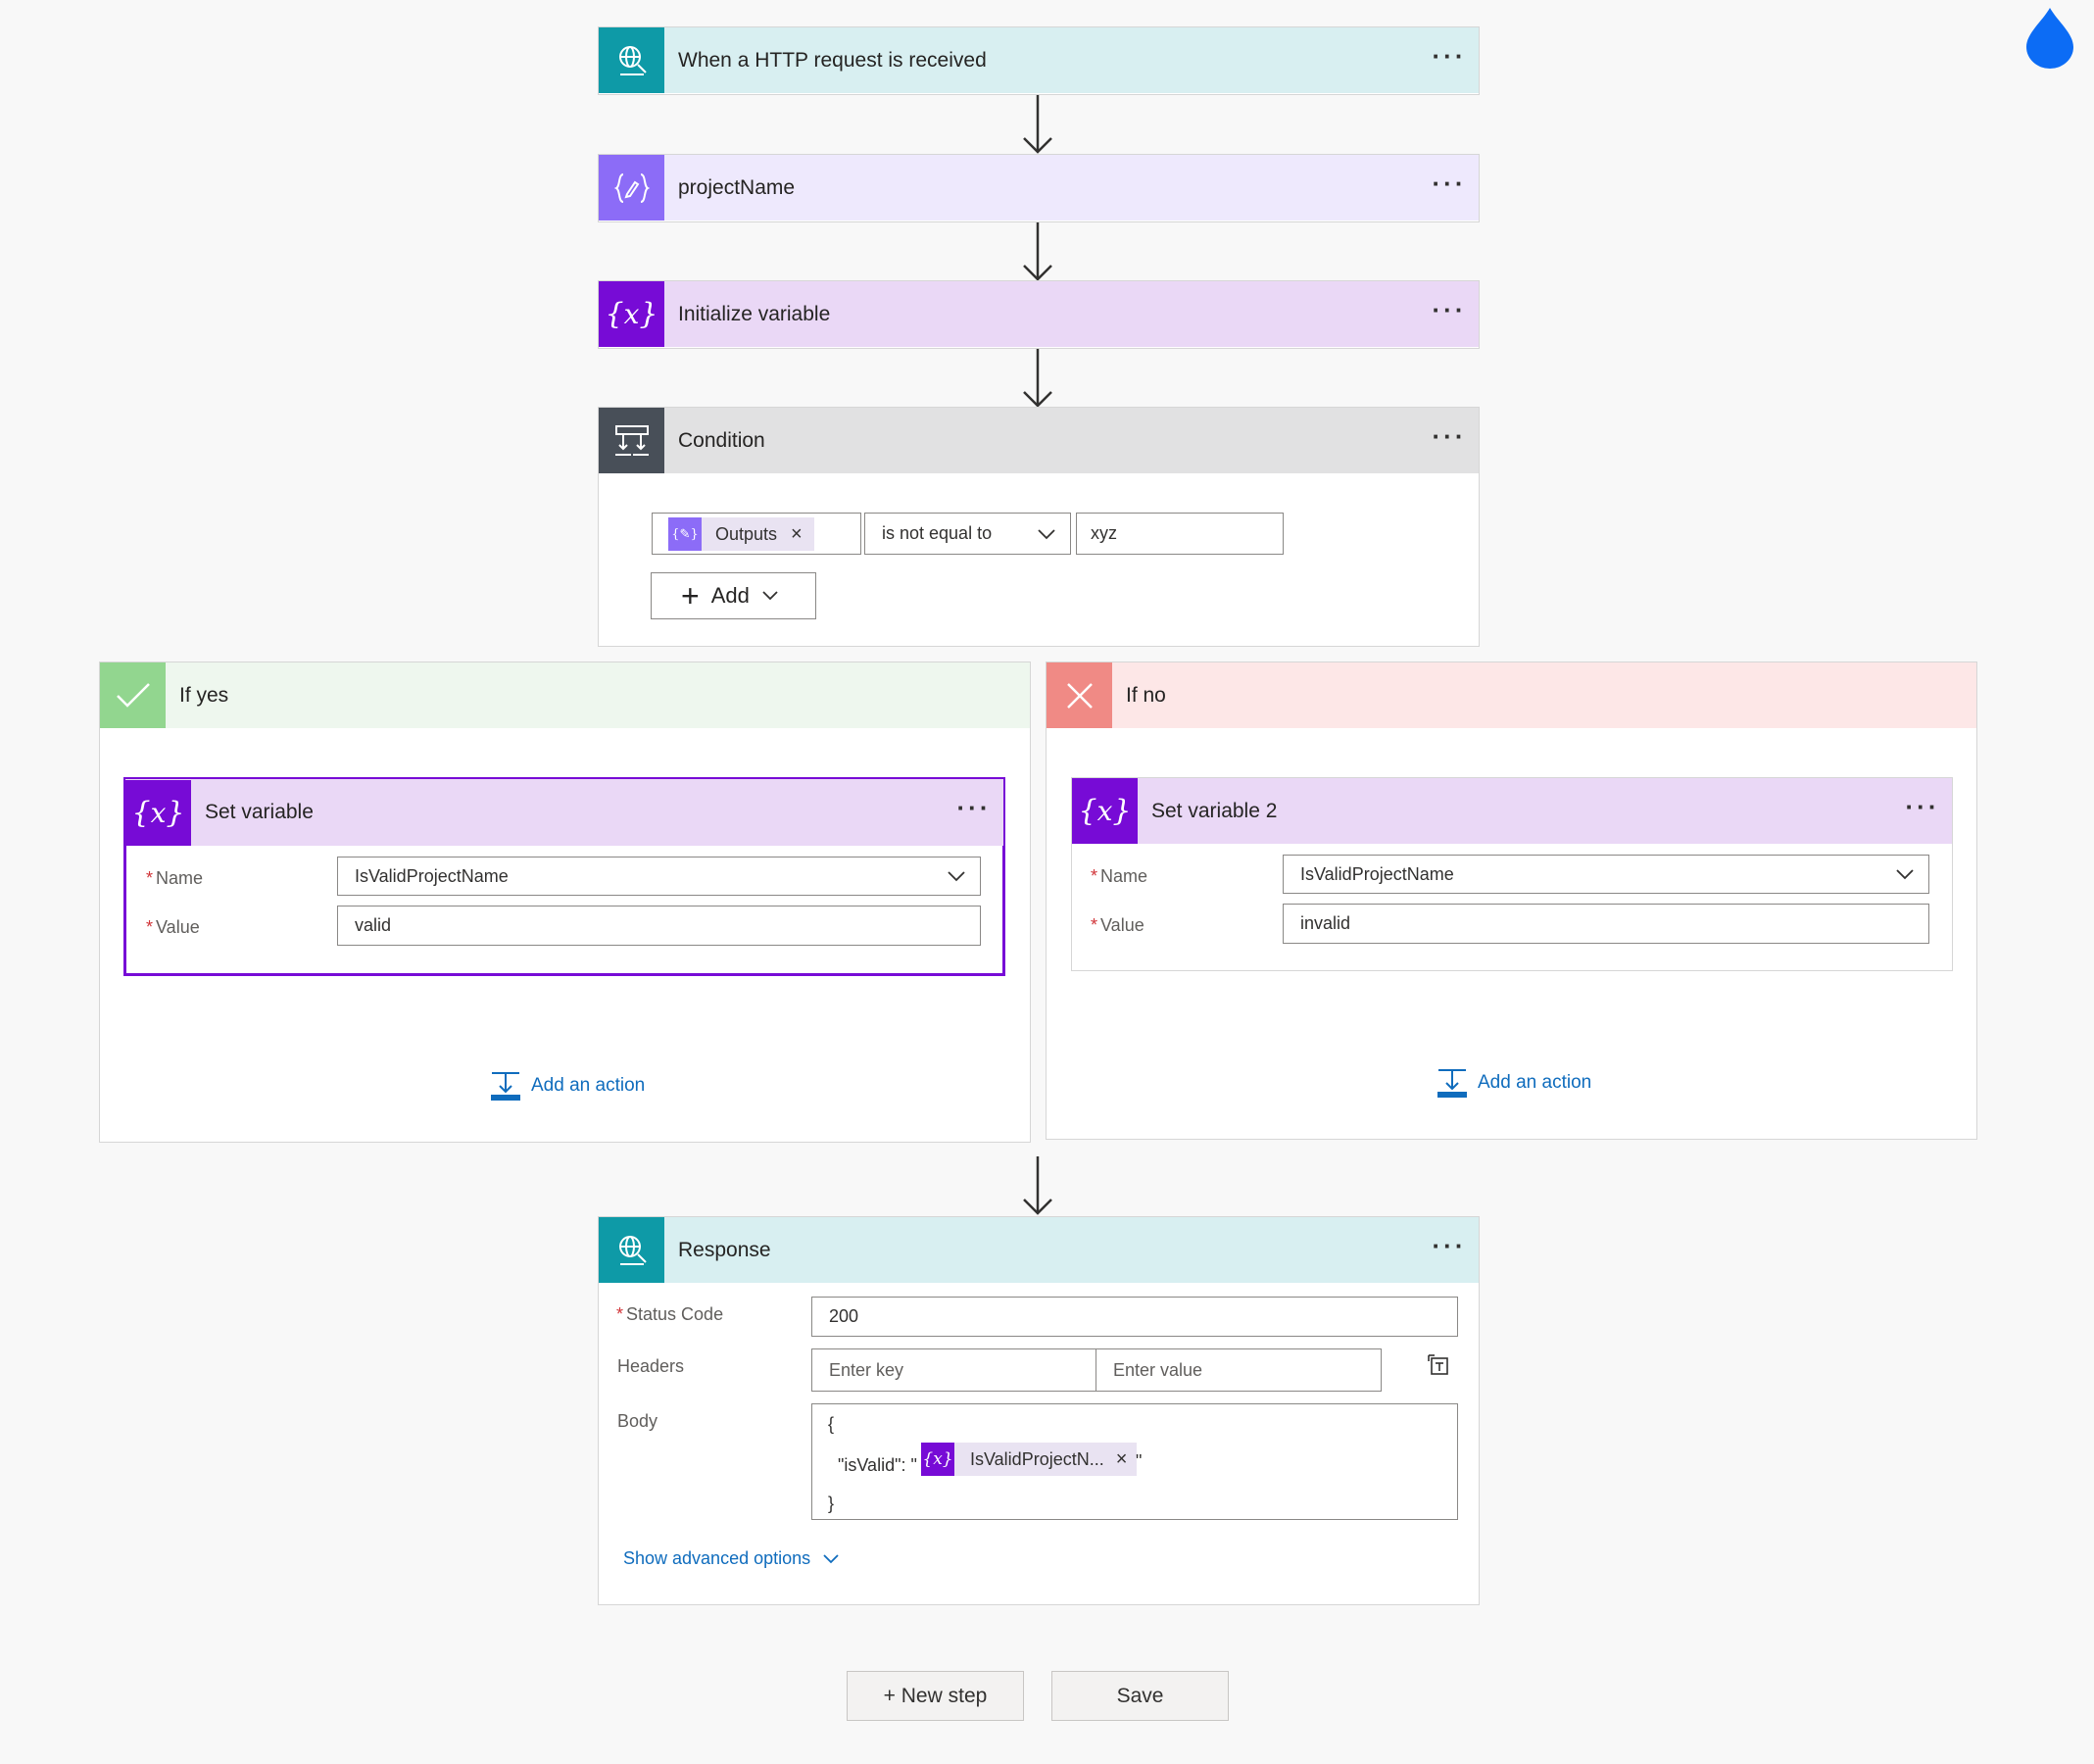 The height and width of the screenshot is (1764, 2094). I want to click on condition-left-operand: {✎} Outputs ×, so click(756, 534).